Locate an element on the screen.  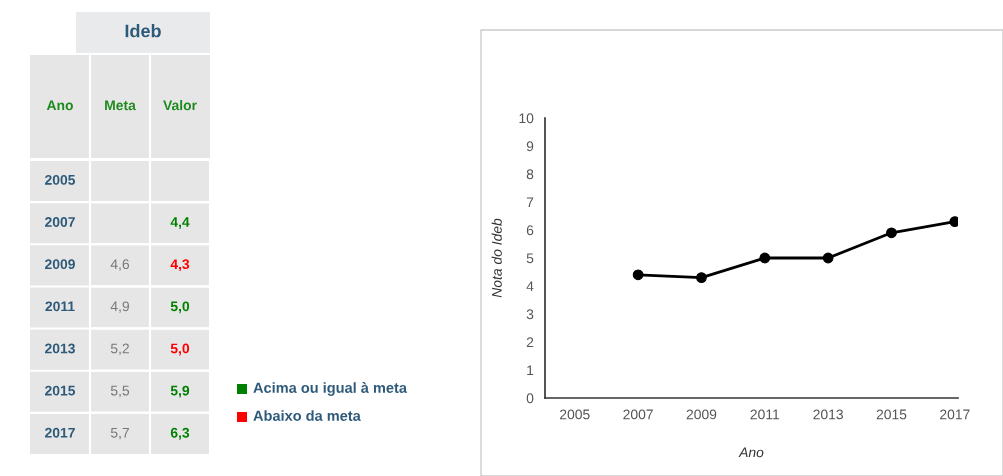
data-label: 4,9 is located at coordinates (119, 307).